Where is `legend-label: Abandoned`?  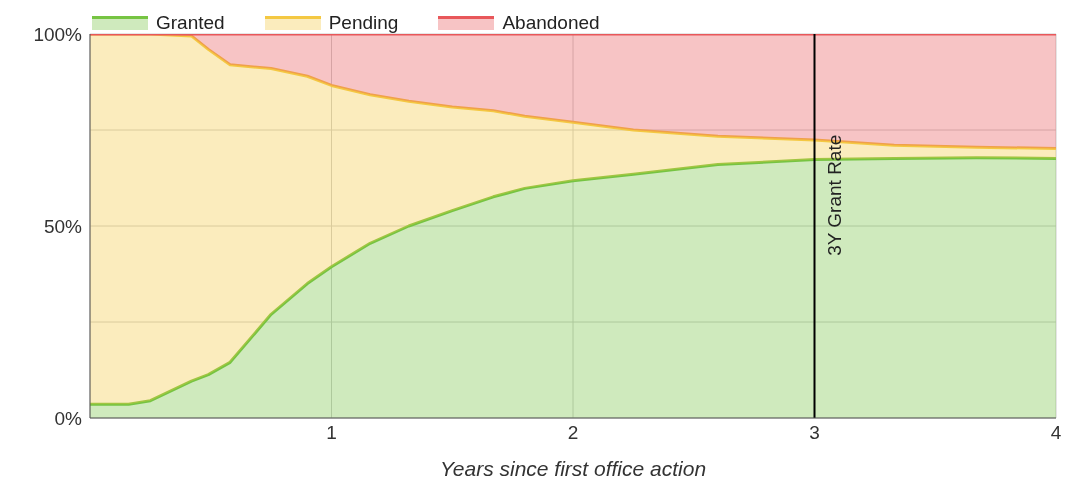
legend-label: Abandoned is located at coordinates (551, 23).